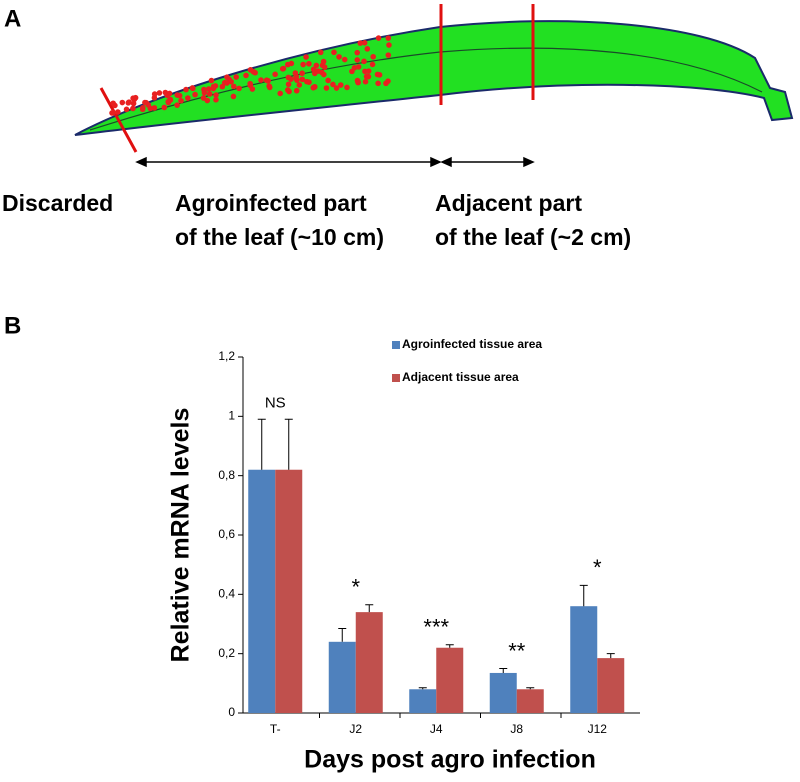  I want to click on legend-label: Agroinfected tissue area, so click(472, 344).